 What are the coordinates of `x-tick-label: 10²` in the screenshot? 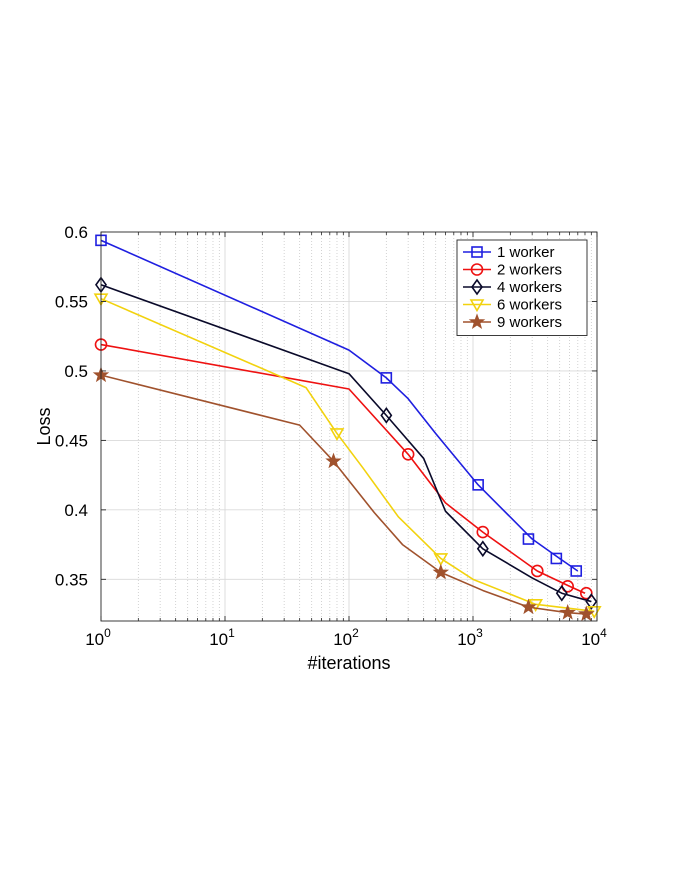 It's located at (346, 637).